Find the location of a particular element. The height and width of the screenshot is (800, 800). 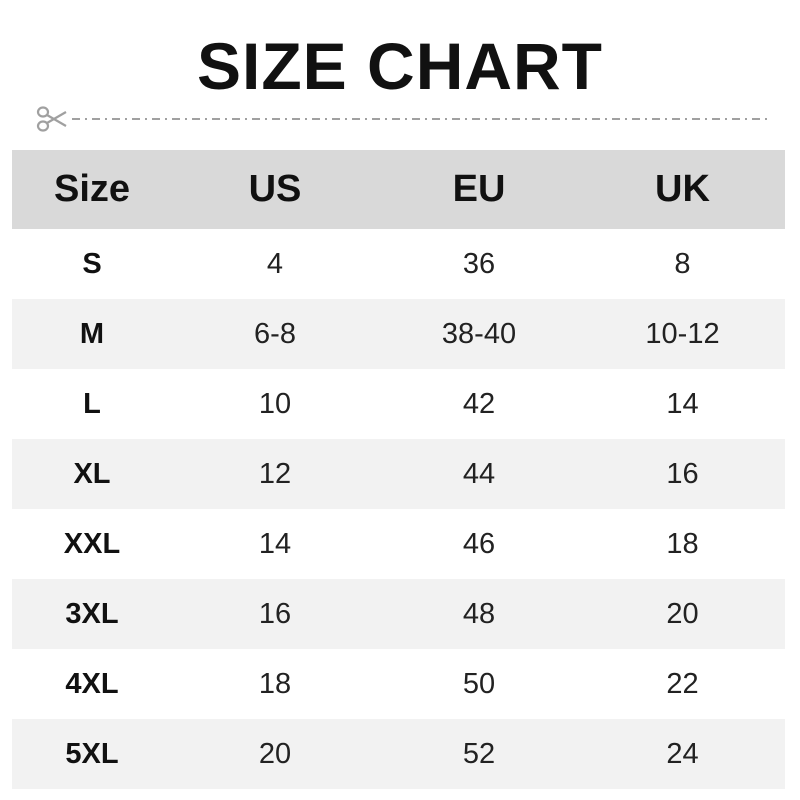

scissors-icon is located at coordinates (51, 119).